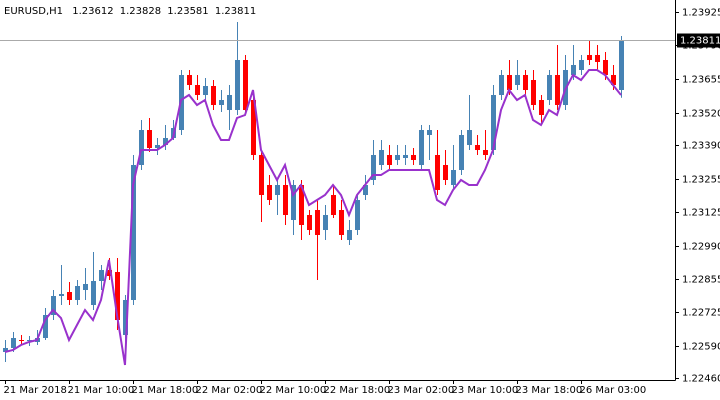 This screenshot has width=720, height=400. I want to click on x-tick-label: 26 Mar 03:00, so click(613, 390).